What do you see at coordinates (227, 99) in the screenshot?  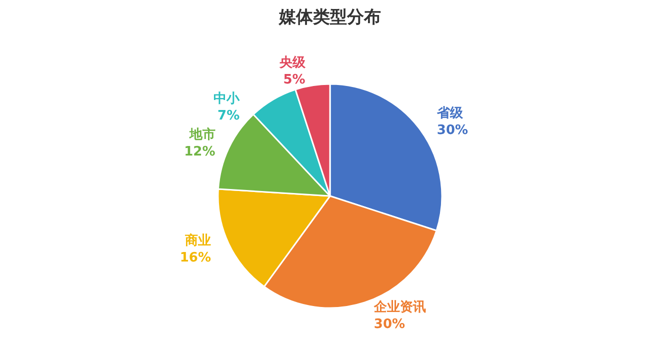 I see `slice-label: 中小` at bounding box center [227, 99].